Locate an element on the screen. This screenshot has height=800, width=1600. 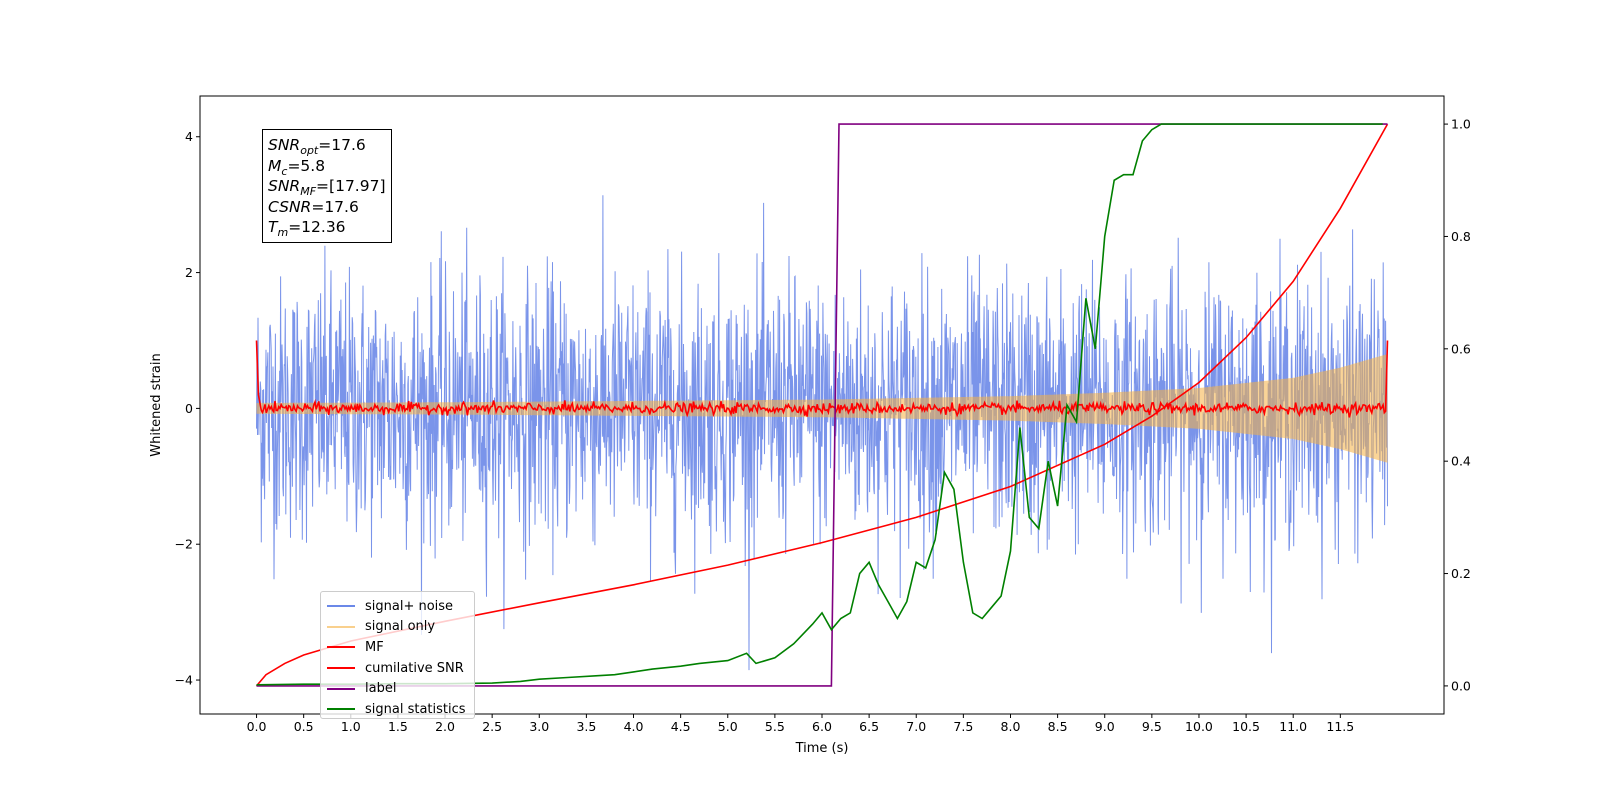
x-tick-label: 0.0 is located at coordinates (257, 726).